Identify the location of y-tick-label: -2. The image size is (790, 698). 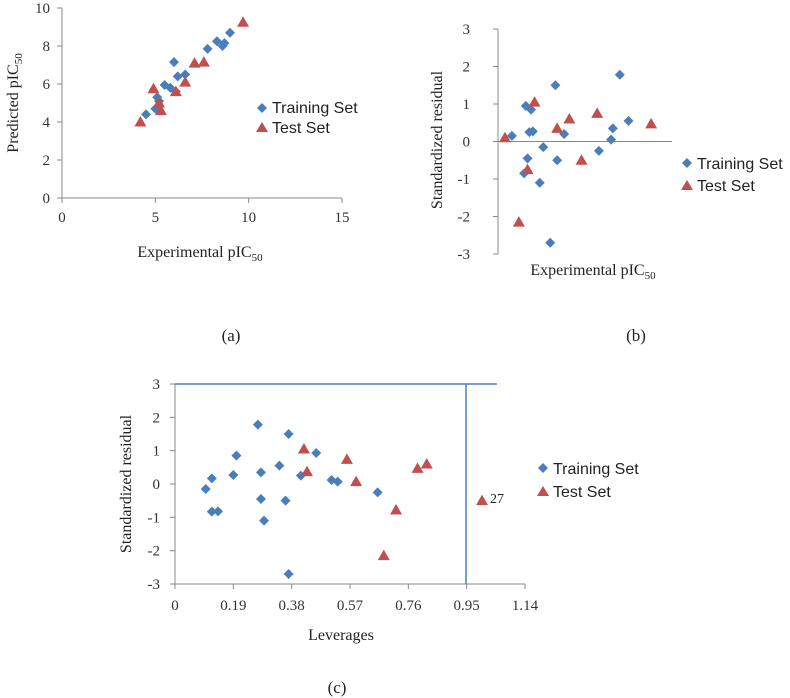
(154, 552).